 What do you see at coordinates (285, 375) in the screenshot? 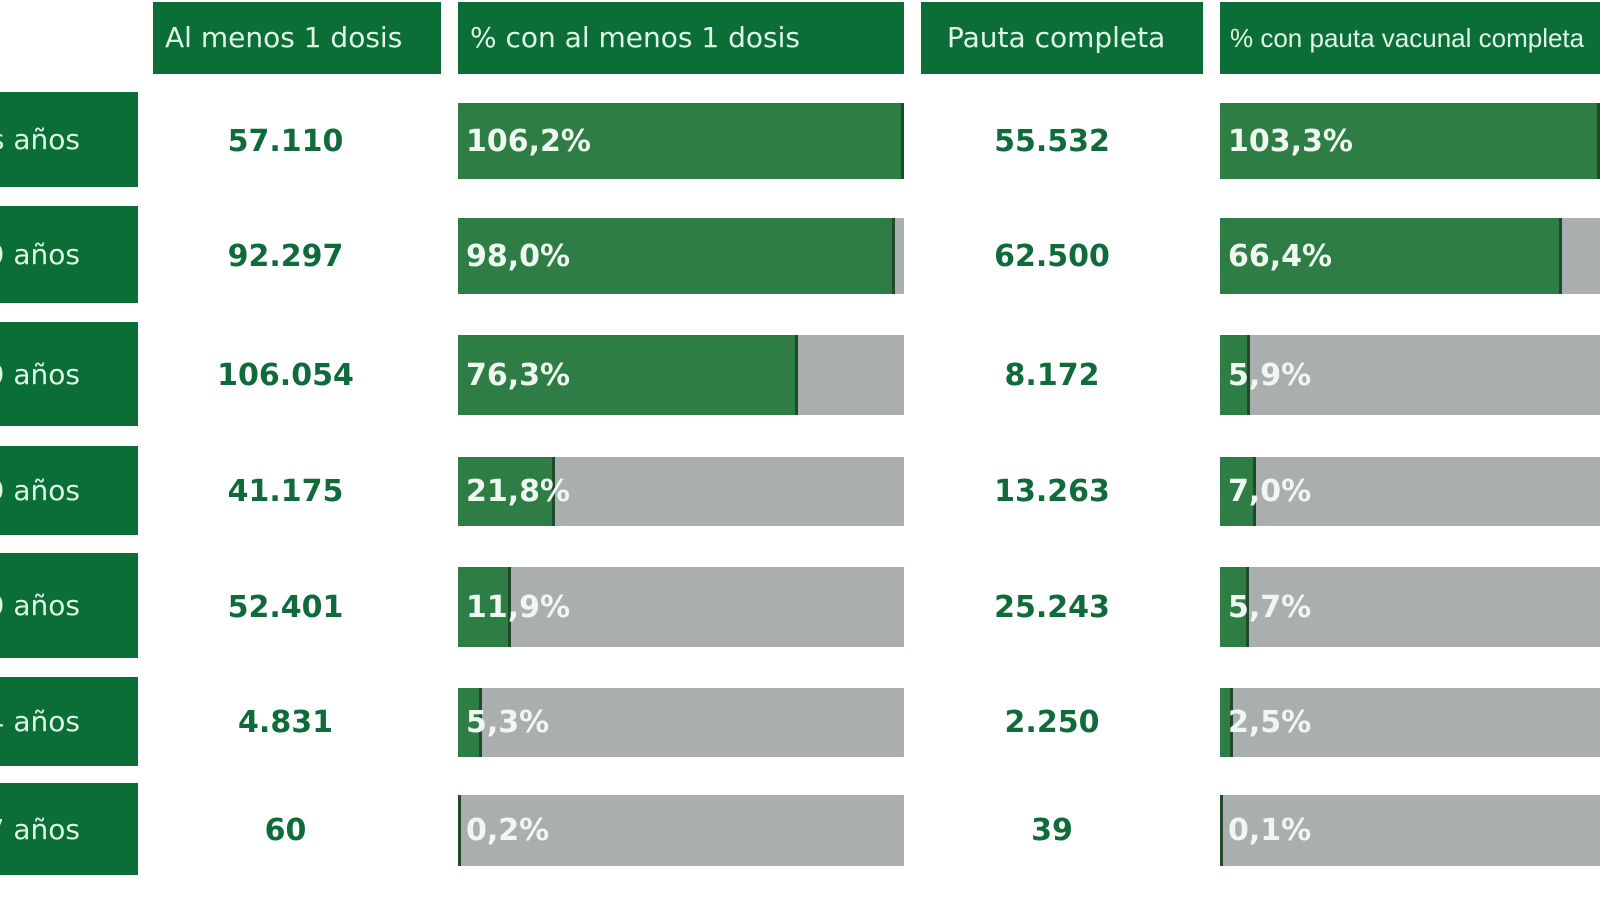
I see `dose1-value: 106.054` at bounding box center [285, 375].